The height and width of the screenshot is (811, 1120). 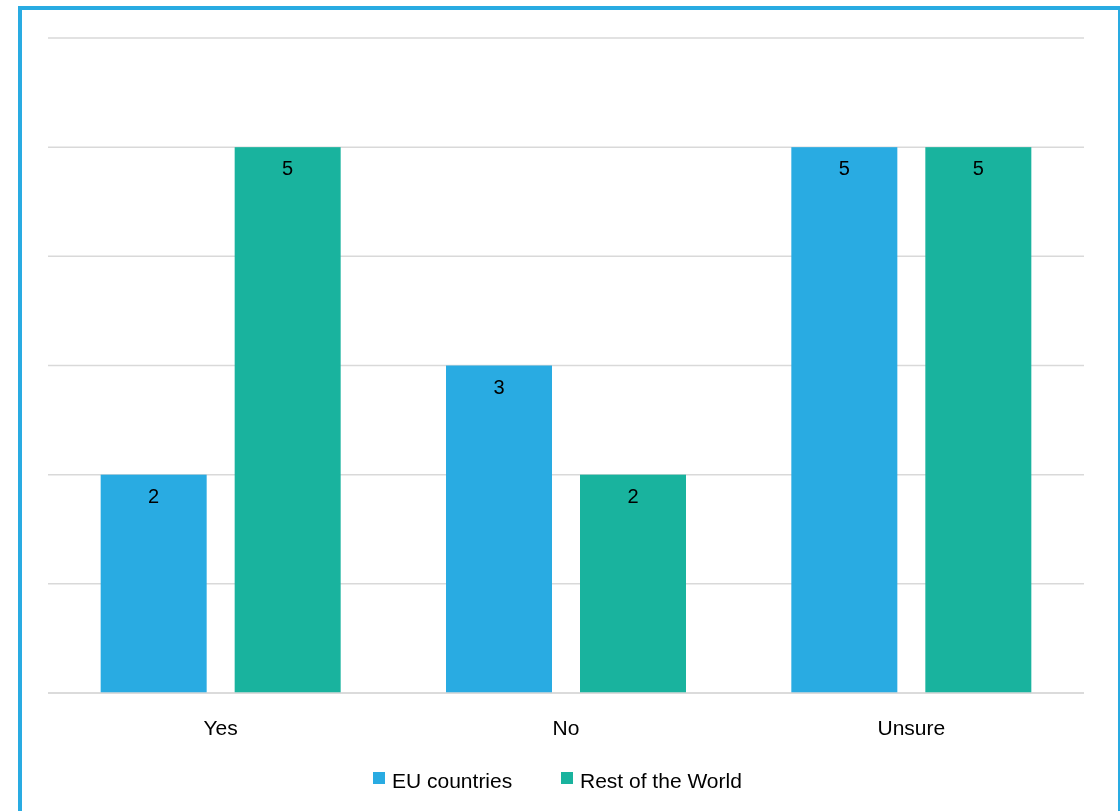 What do you see at coordinates (452, 780) in the screenshot?
I see `legend-label: EU countries` at bounding box center [452, 780].